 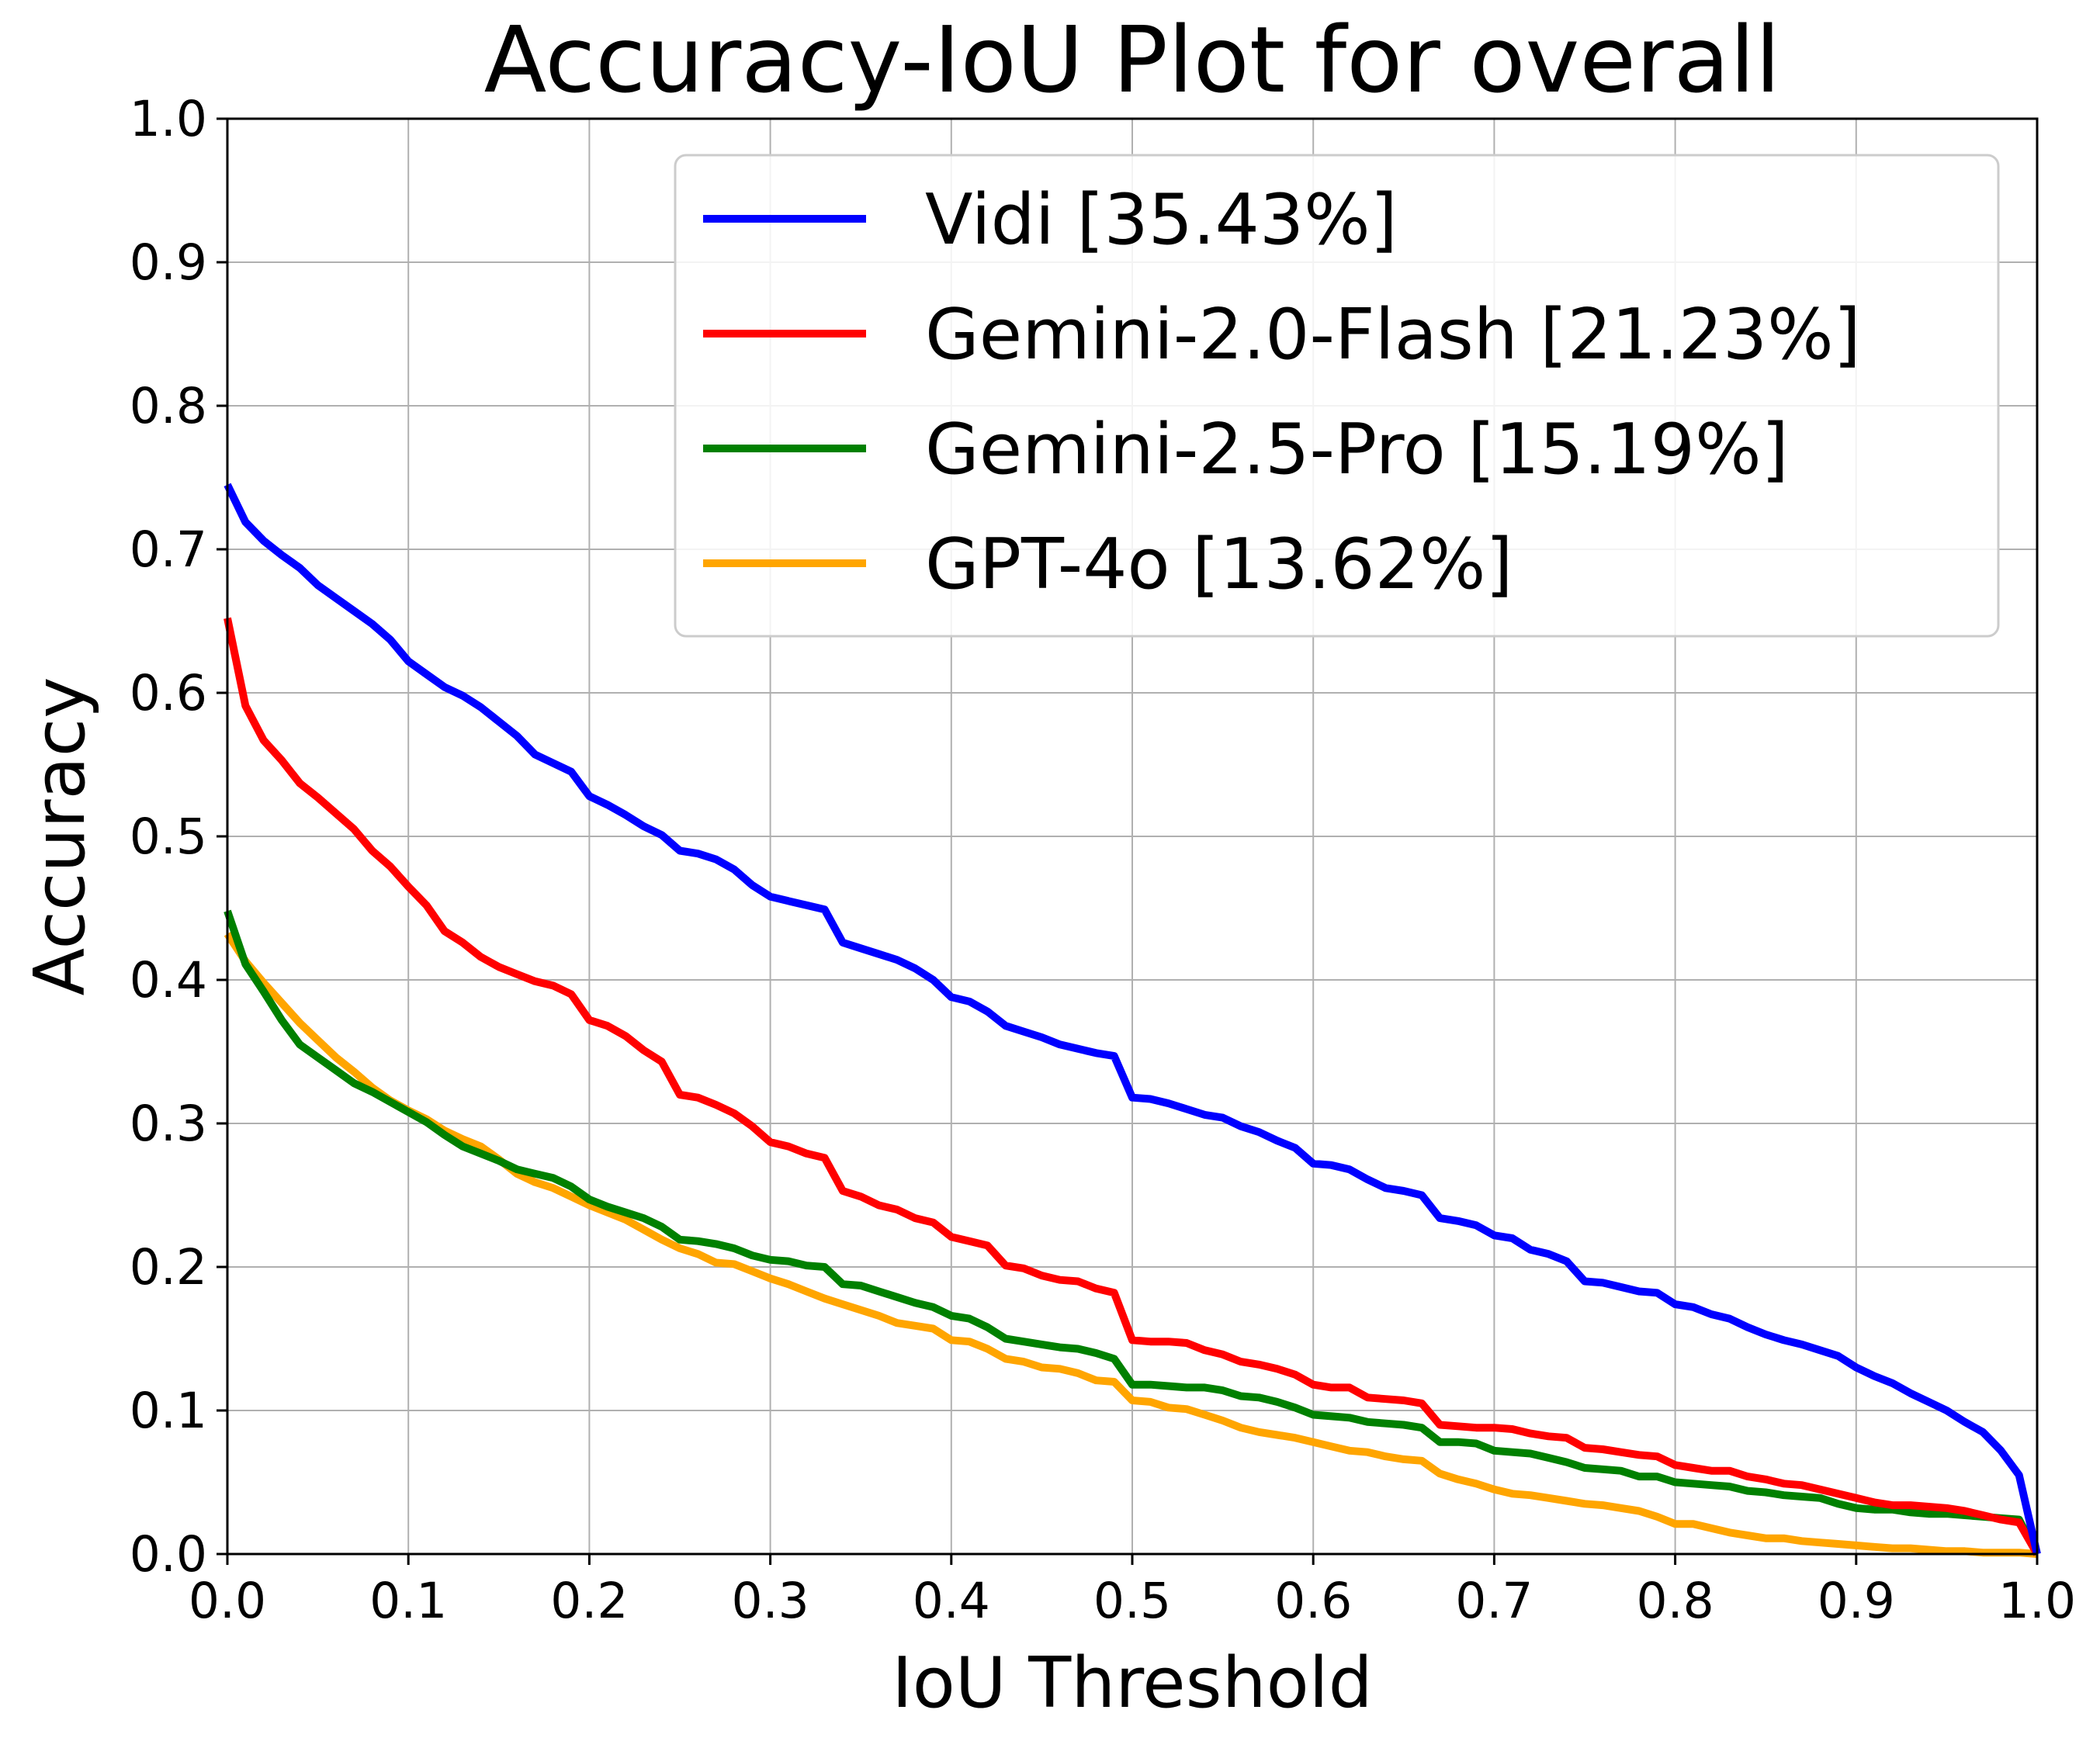 What do you see at coordinates (168, 262) in the screenshot?
I see `y-tick-label: 0.9` at bounding box center [168, 262].